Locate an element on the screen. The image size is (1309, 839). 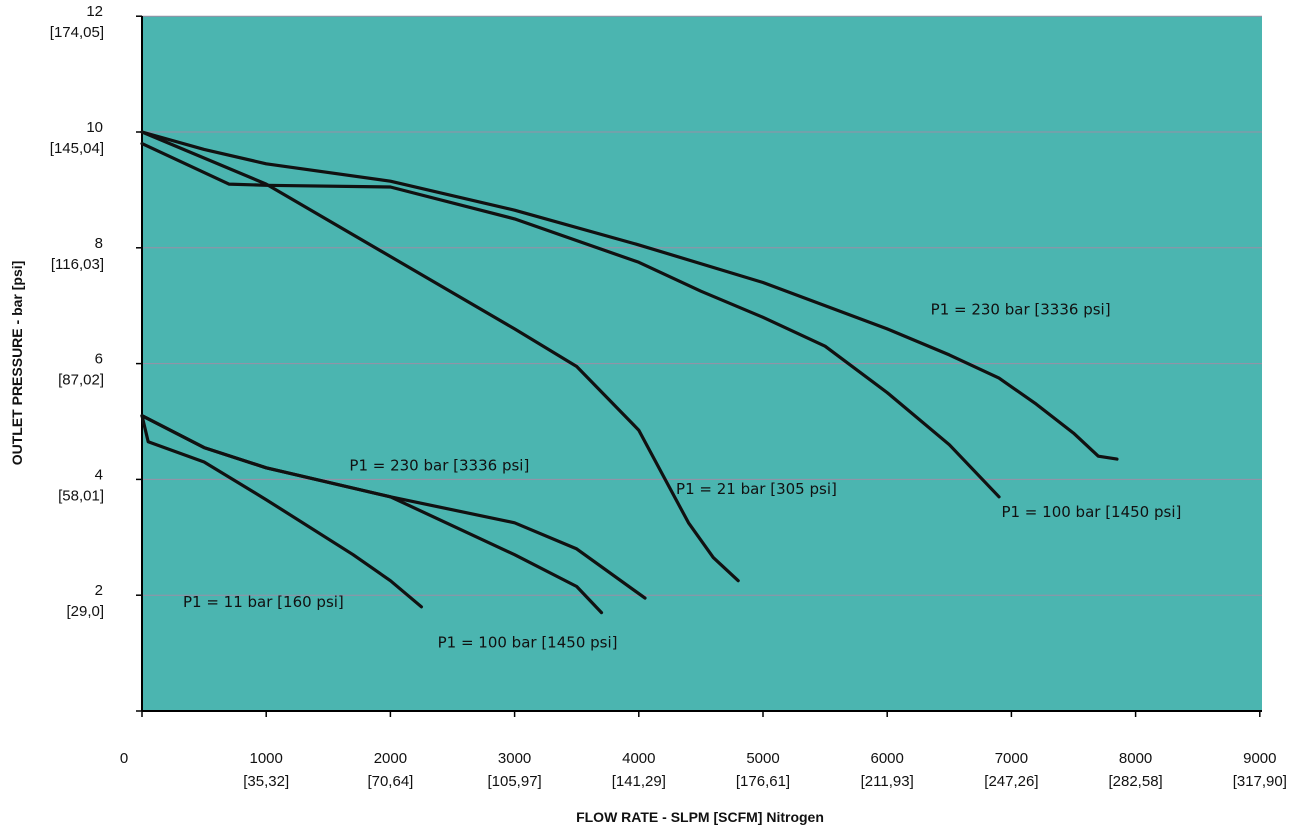
y-tick-sublabel: [145,04] is located at coordinates (77, 148).